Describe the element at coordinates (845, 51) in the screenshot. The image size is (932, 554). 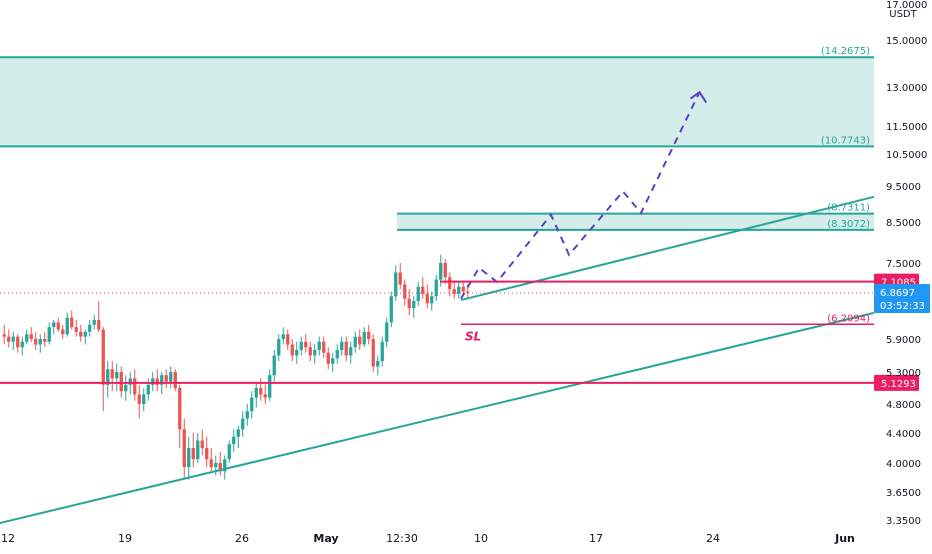
I see `zone-top-label-1: (14.2675)` at that location.